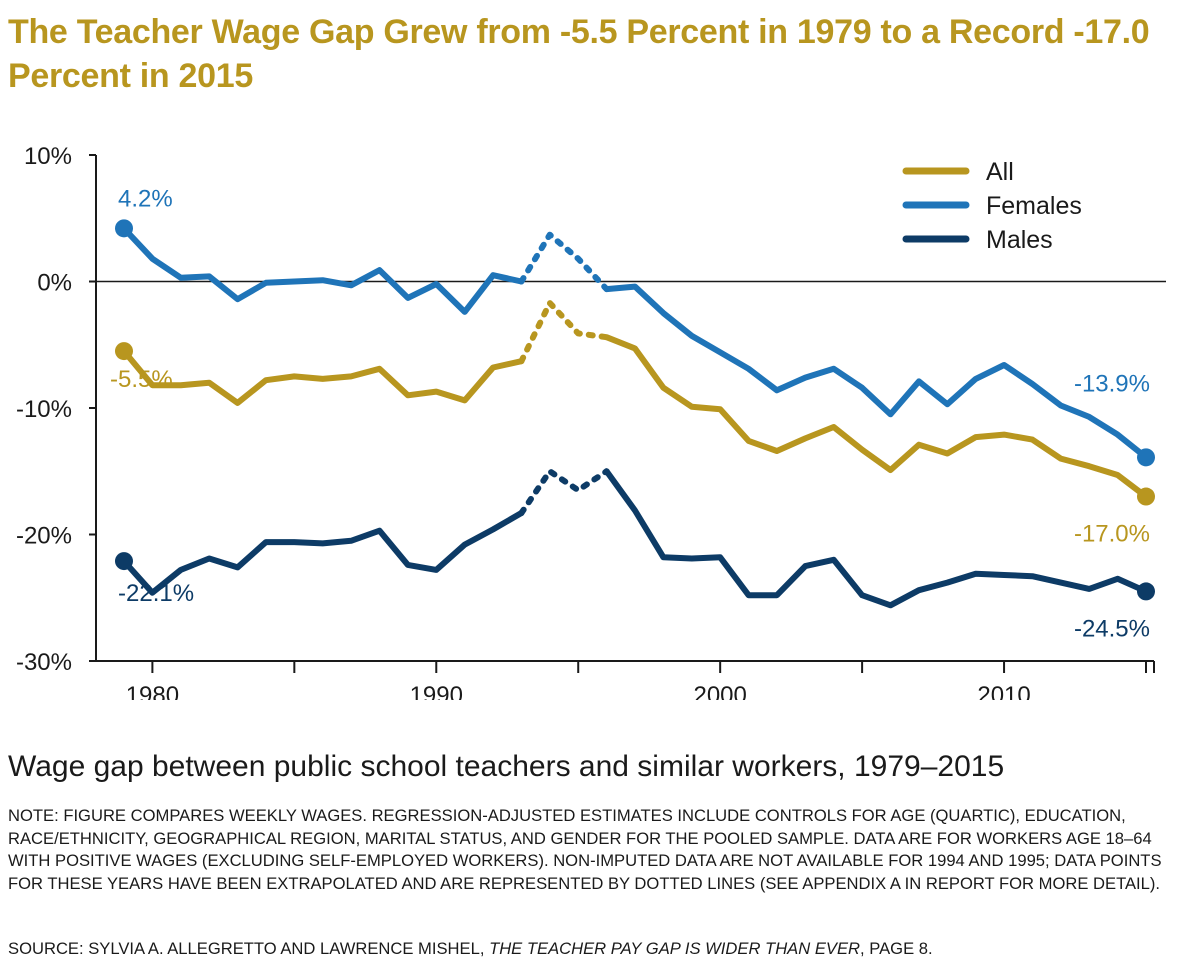  Describe the element at coordinates (1146, 496) in the screenshot. I see `all-end-point` at that location.